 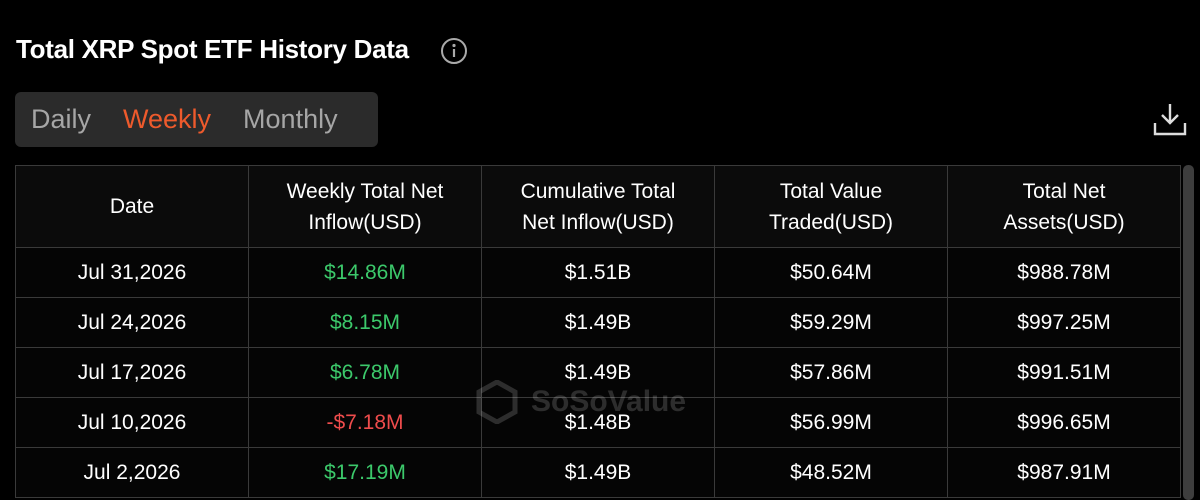 What do you see at coordinates (365, 272) in the screenshot?
I see `table-cell: $14.86M` at bounding box center [365, 272].